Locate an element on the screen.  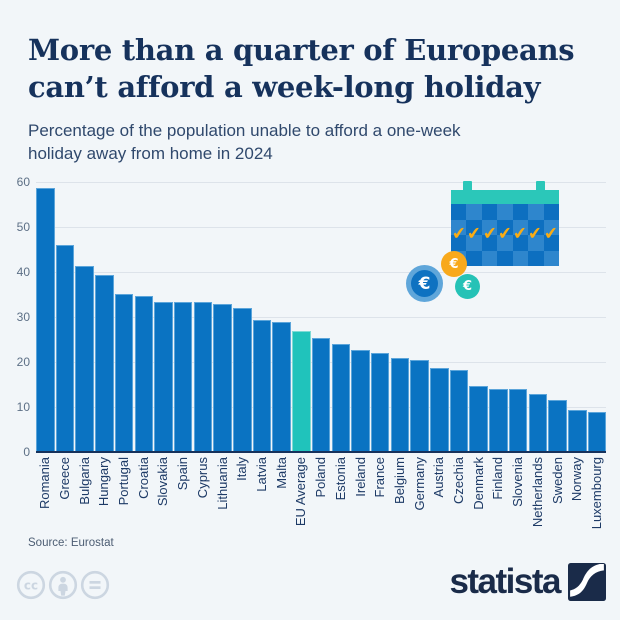
x-slot: Slovenia is located at coordinates (518, 504).